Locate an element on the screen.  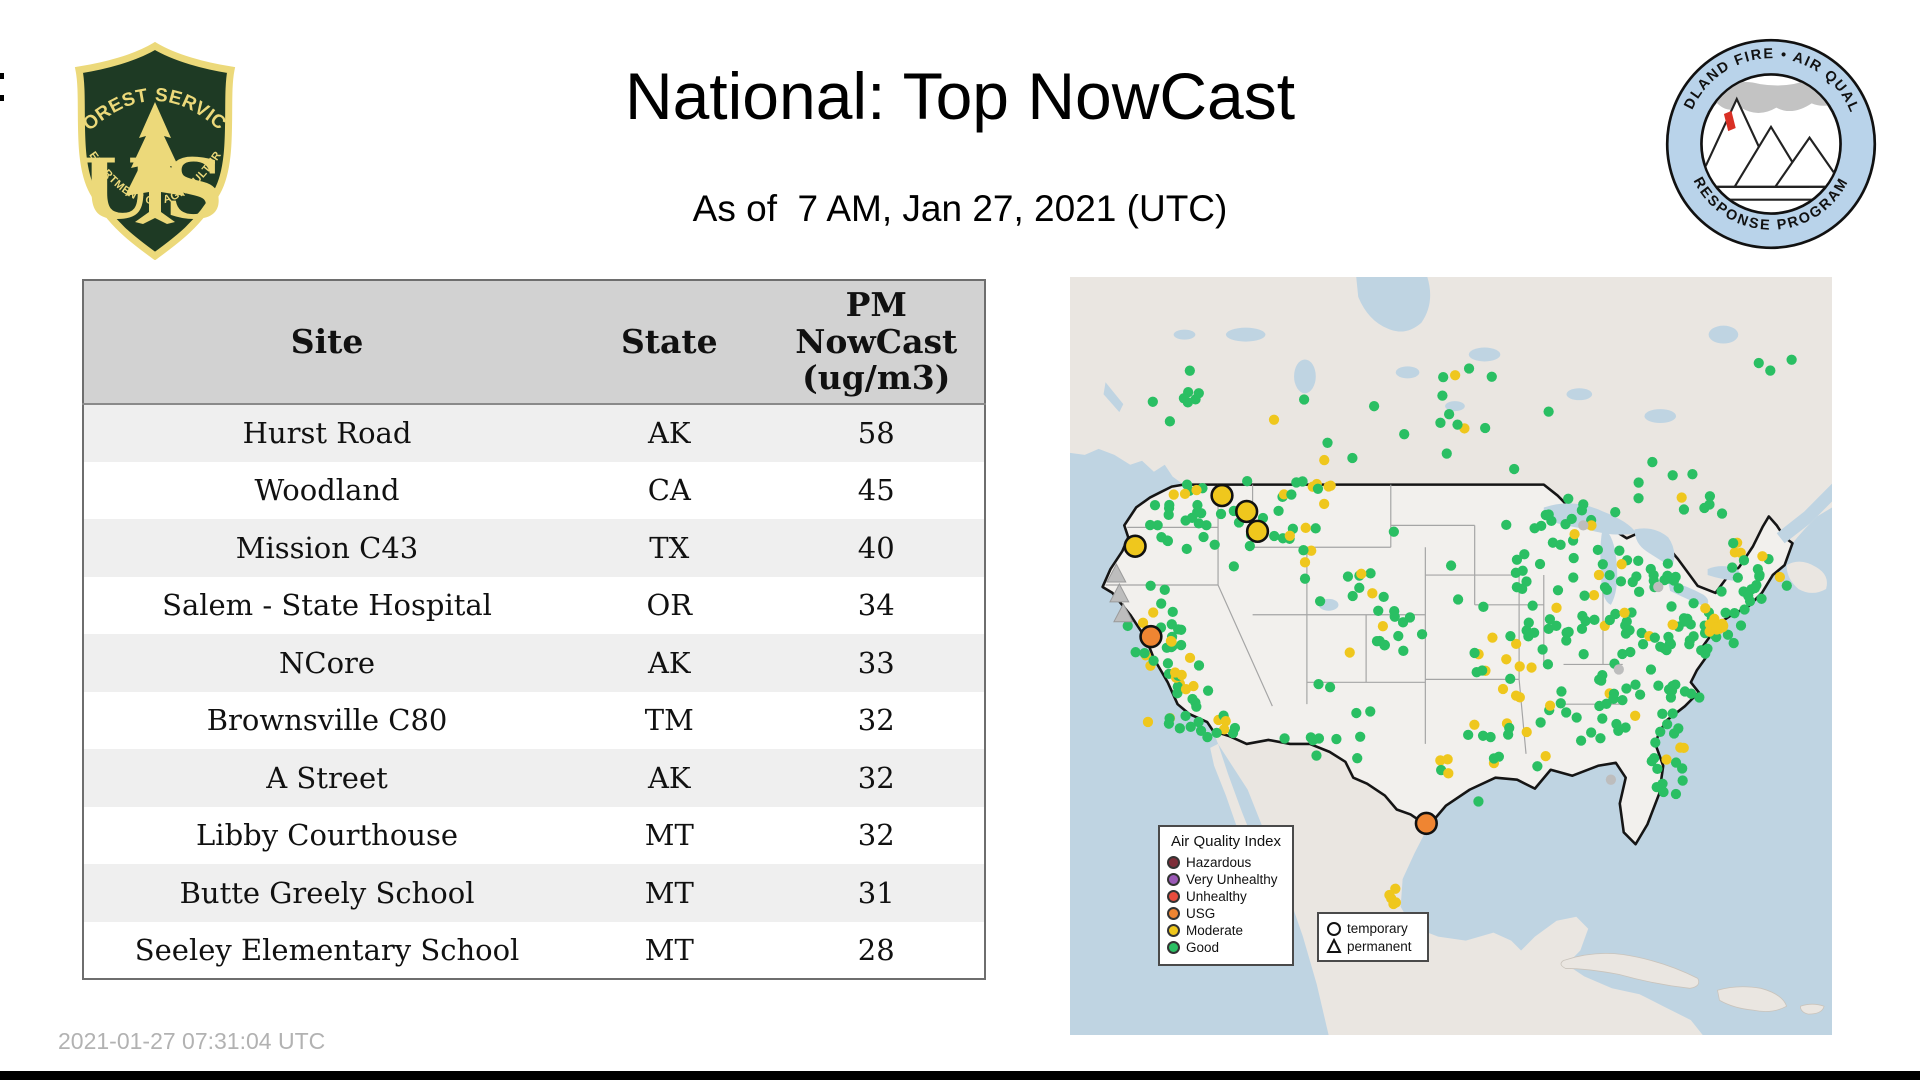
hazardous-dot-icon is located at coordinates (1173, 862).